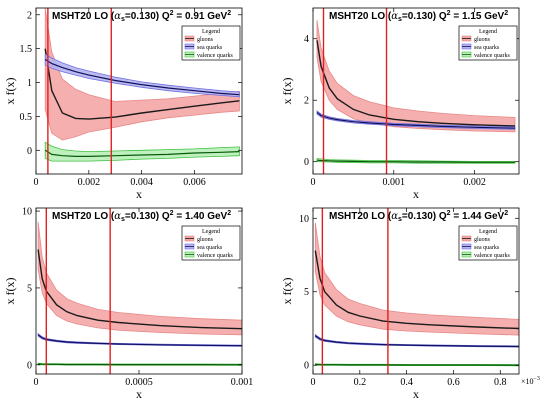 The image size is (550, 405). What do you see at coordinates (418, 16) in the screenshot?
I see `panel-title: MSHT20 LO (αs=0.130) Q2 = 1.15 GeV2` at bounding box center [418, 16].